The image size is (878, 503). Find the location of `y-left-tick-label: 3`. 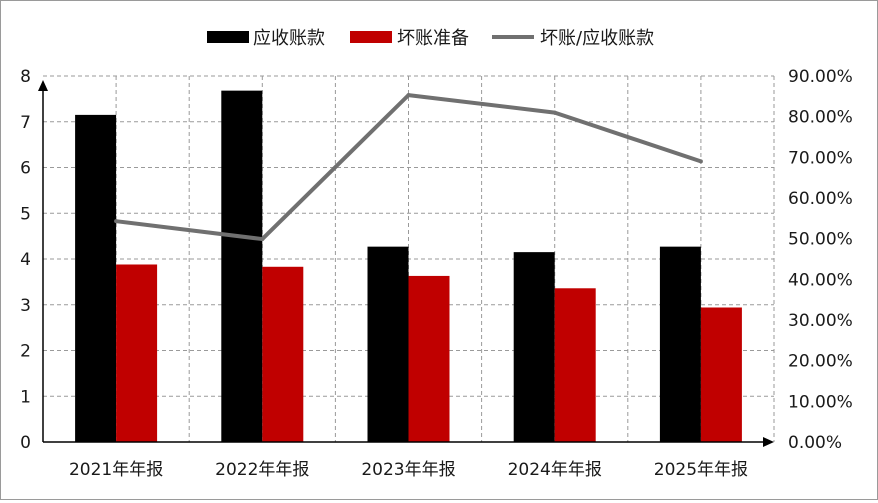

y-left-tick-label: 3 is located at coordinates (25, 306).